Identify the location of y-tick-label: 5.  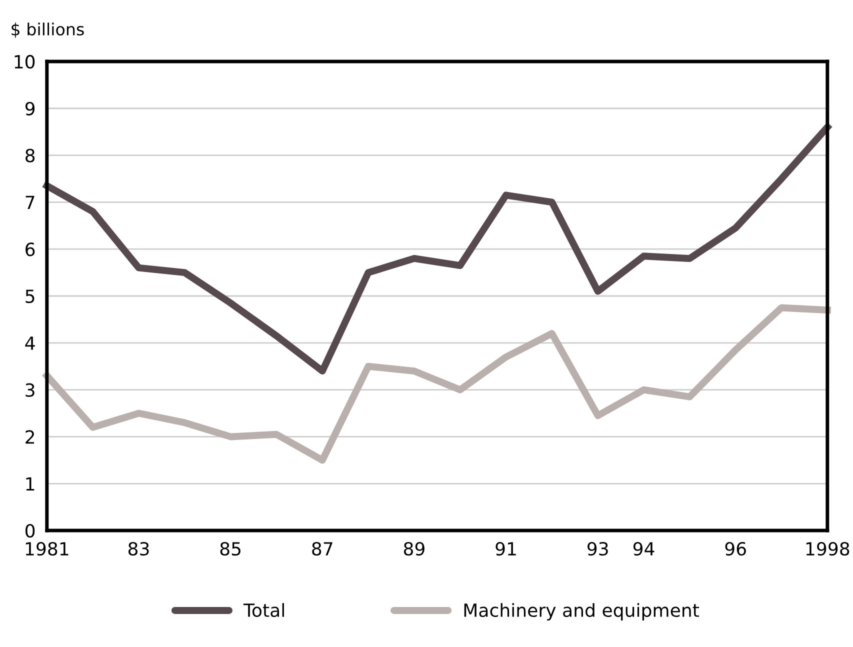
(30, 297).